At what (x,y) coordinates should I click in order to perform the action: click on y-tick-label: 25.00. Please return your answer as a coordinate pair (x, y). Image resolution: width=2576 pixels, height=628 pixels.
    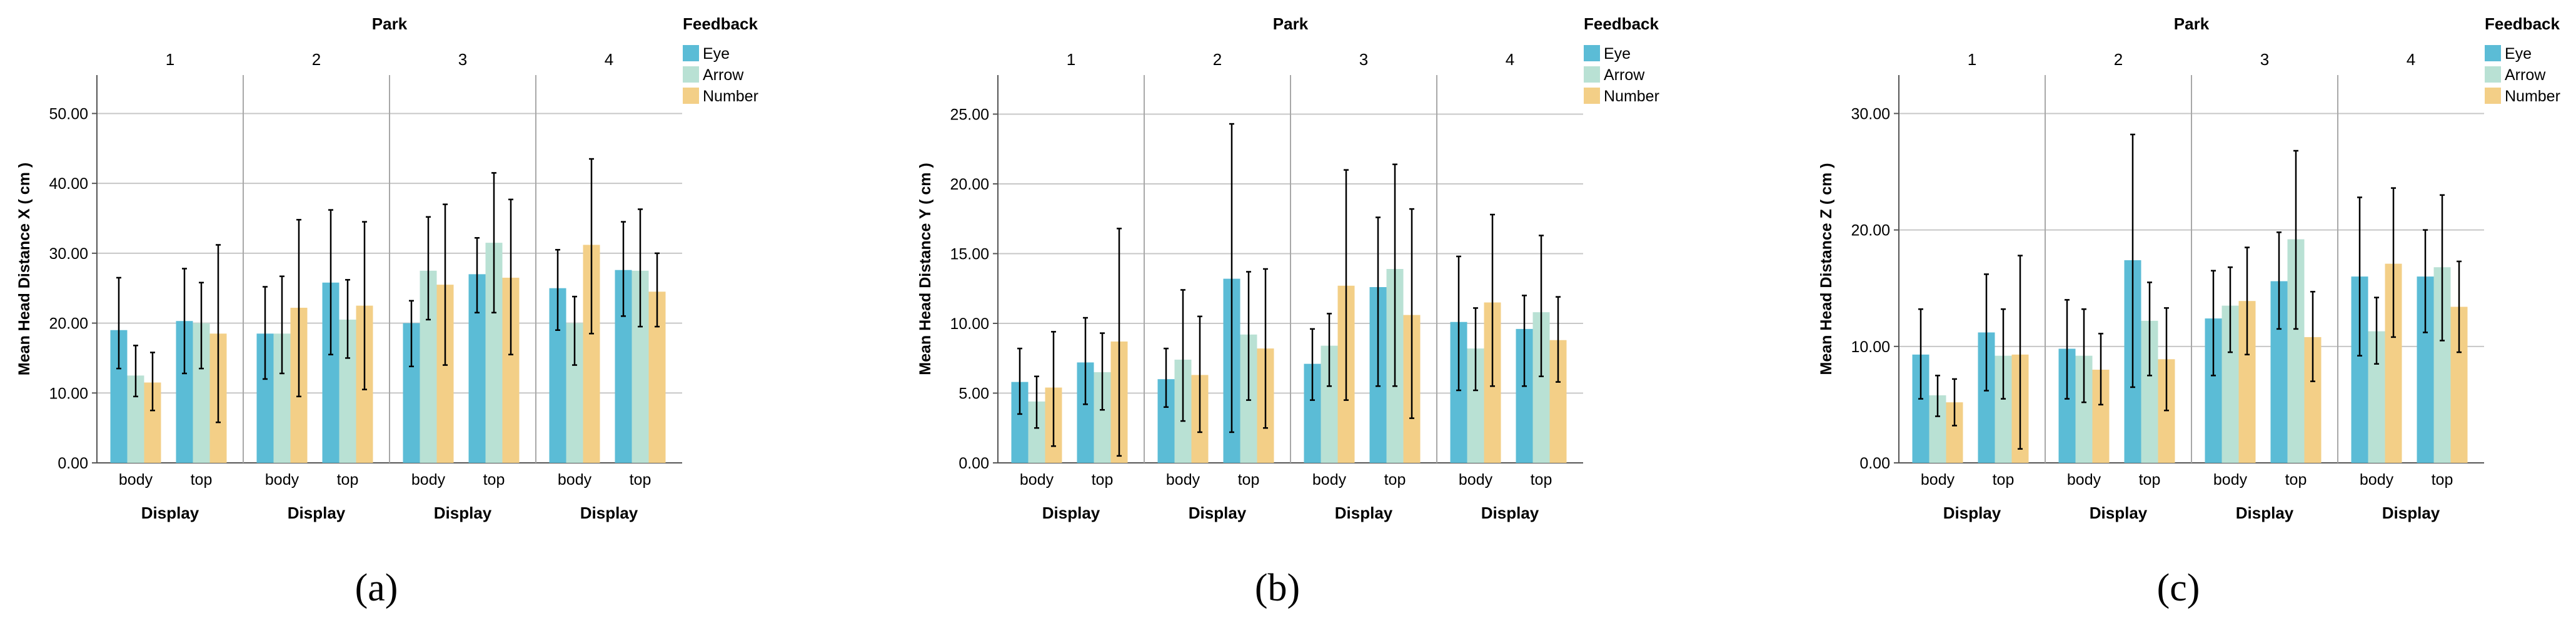
    Looking at the image, I should click on (969, 114).